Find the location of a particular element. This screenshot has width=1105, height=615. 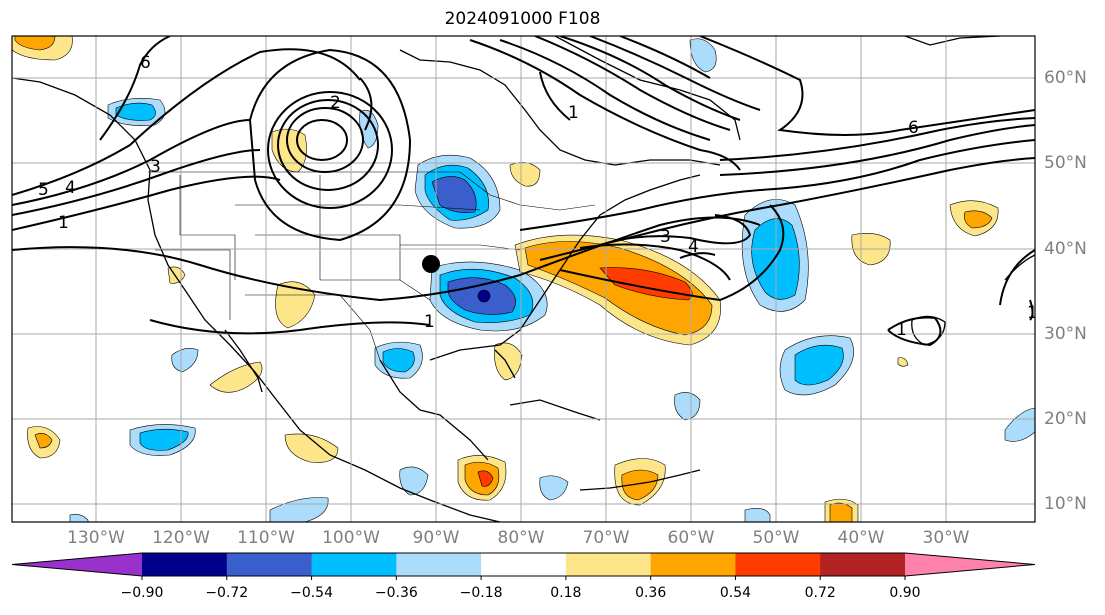

lon-label-50w: 50°W is located at coordinates (776, 538).